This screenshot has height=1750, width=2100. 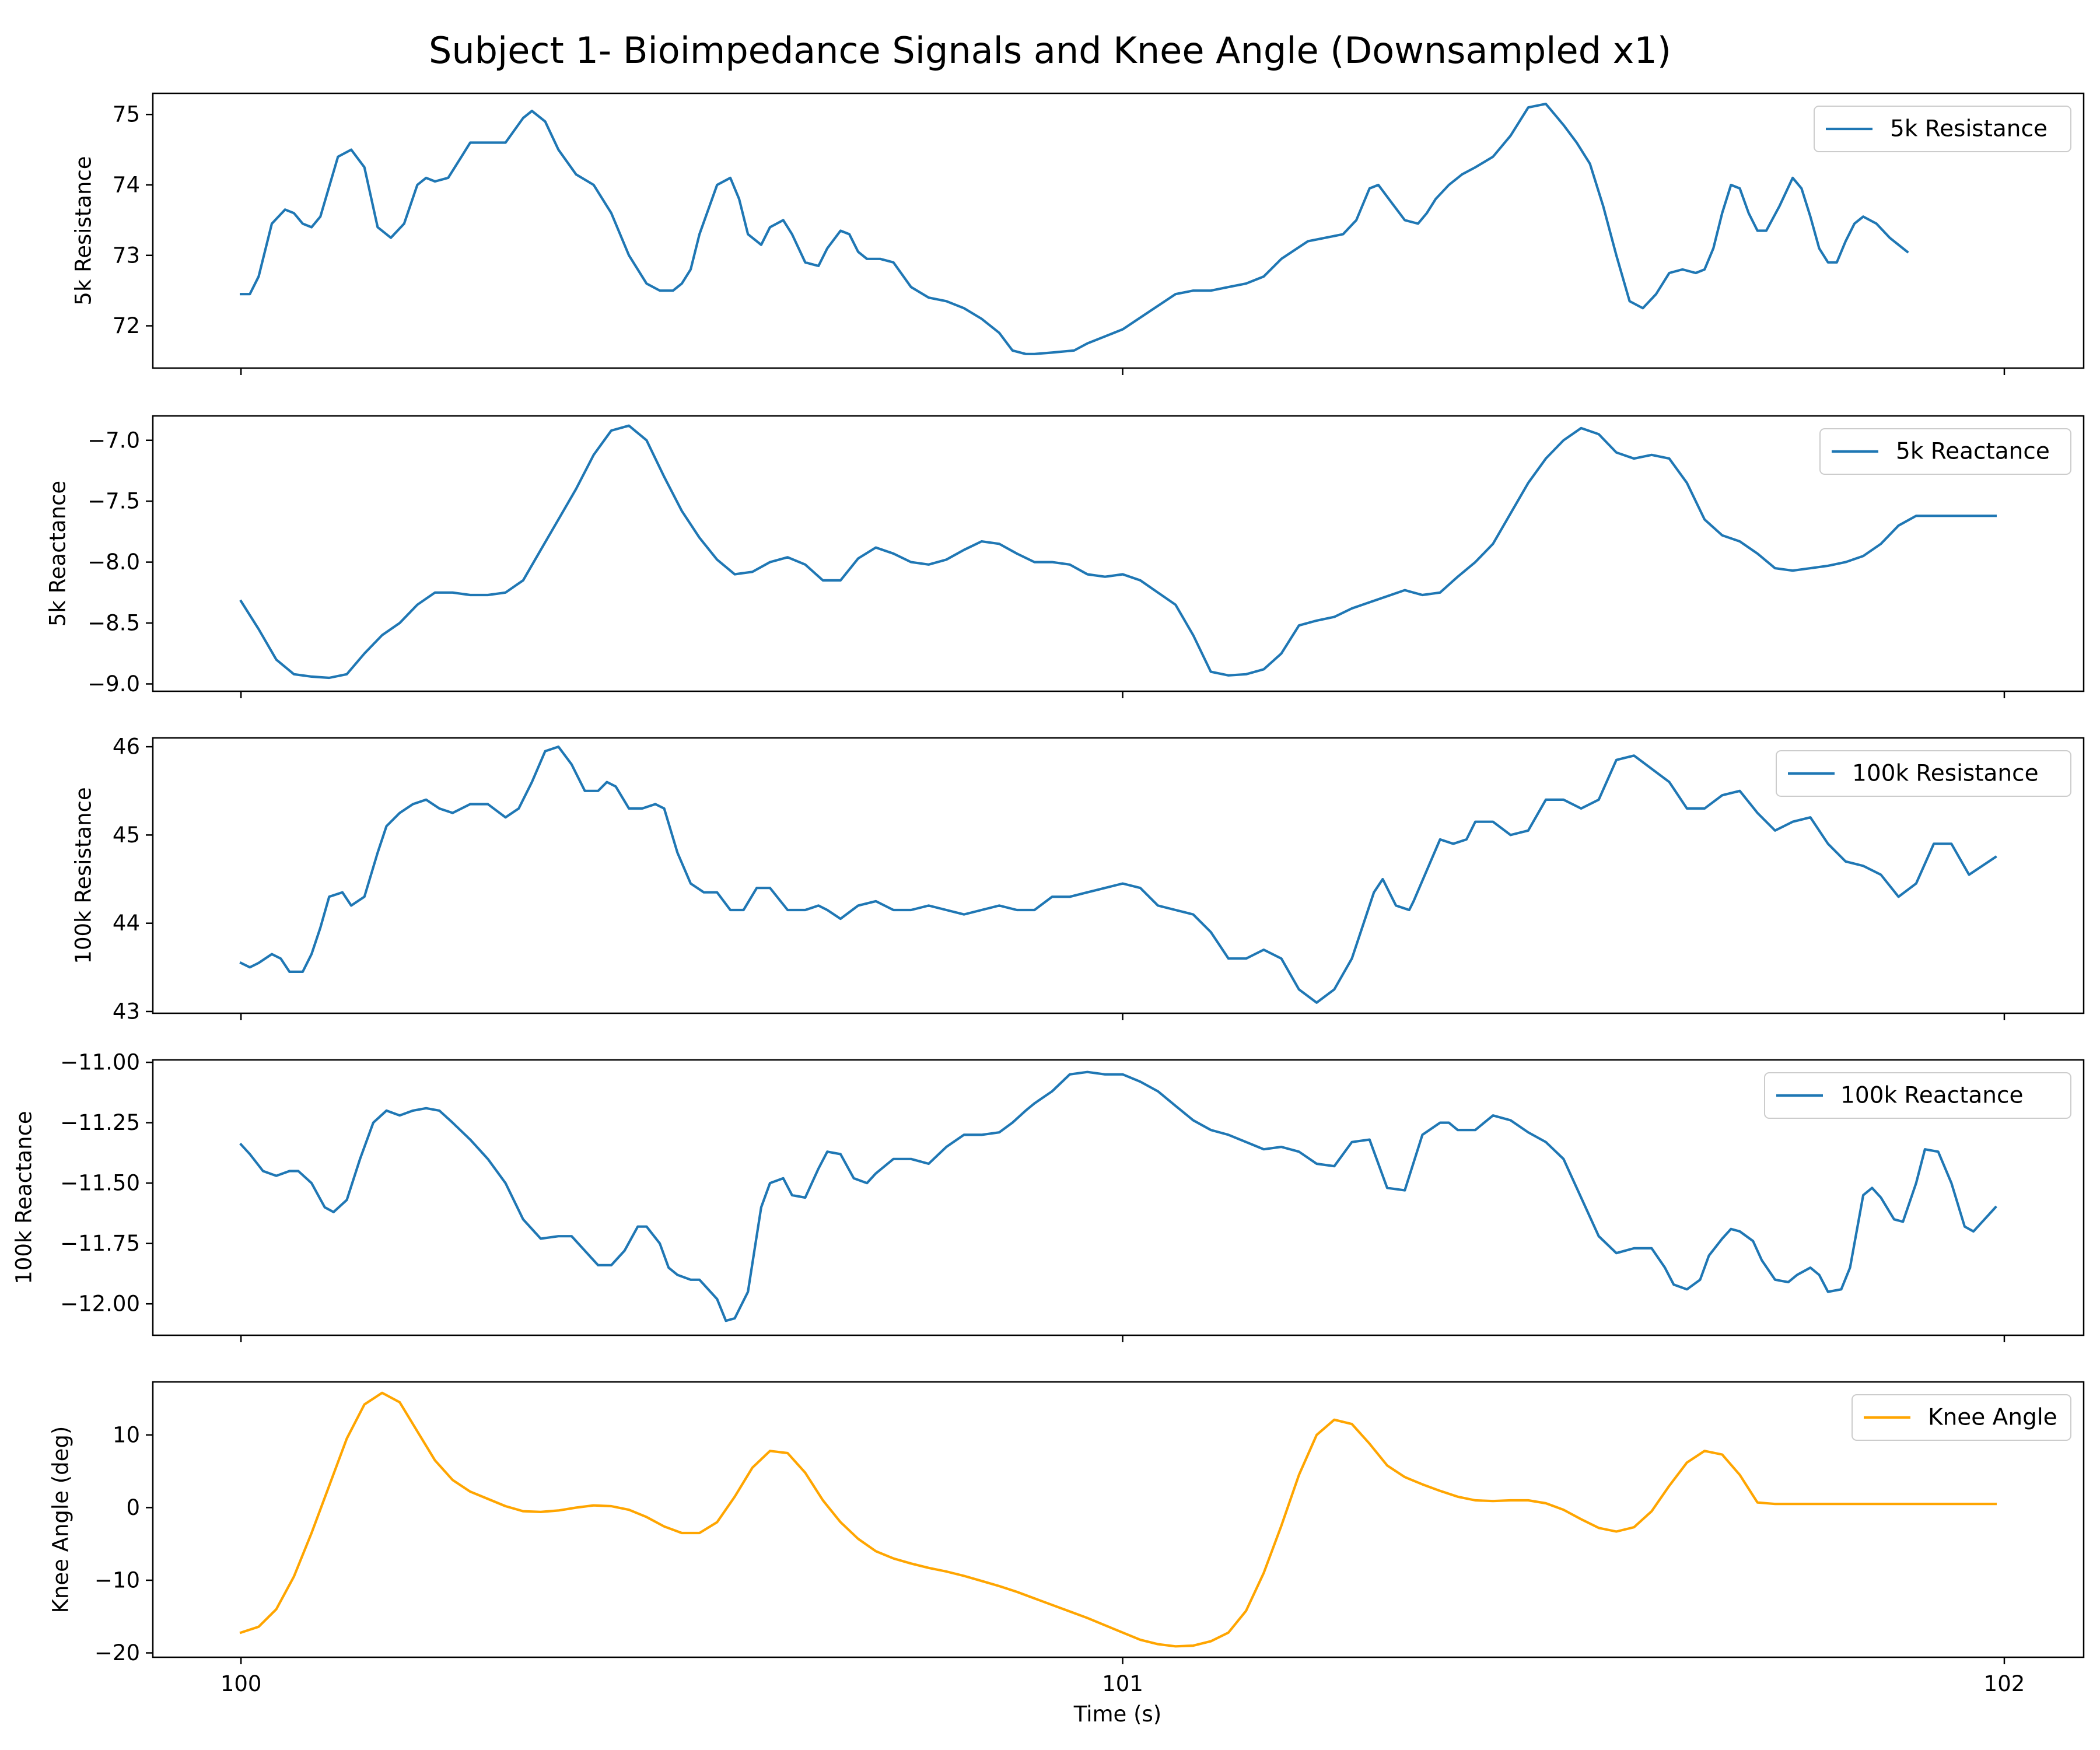 I want to click on legend-label: 5k Reactance, so click(x=1973, y=452).